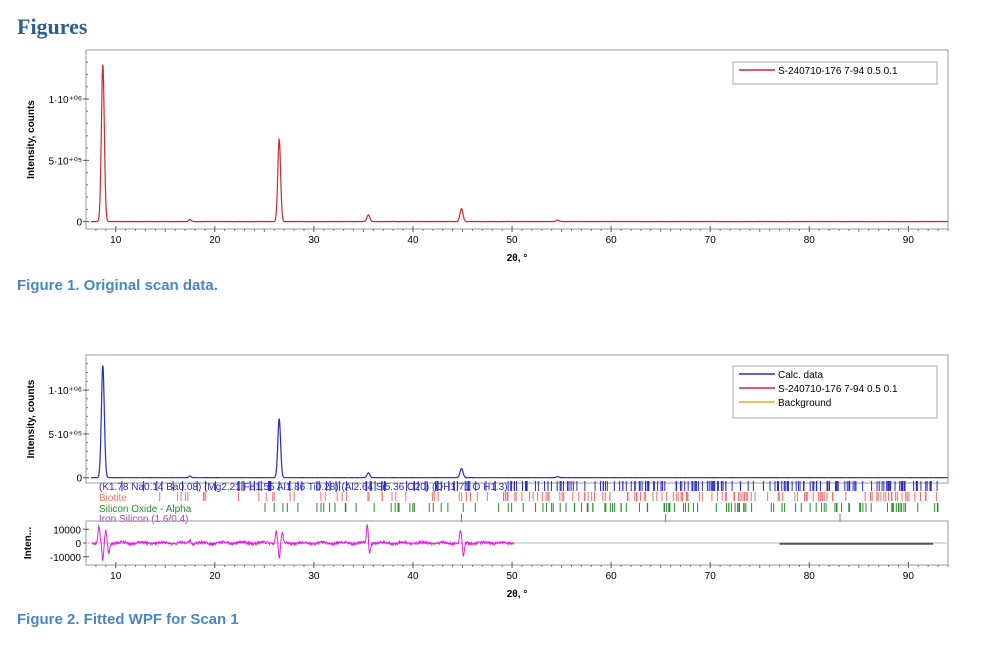  I want to click on residual-y-tick-label: 10000, so click(67, 530).